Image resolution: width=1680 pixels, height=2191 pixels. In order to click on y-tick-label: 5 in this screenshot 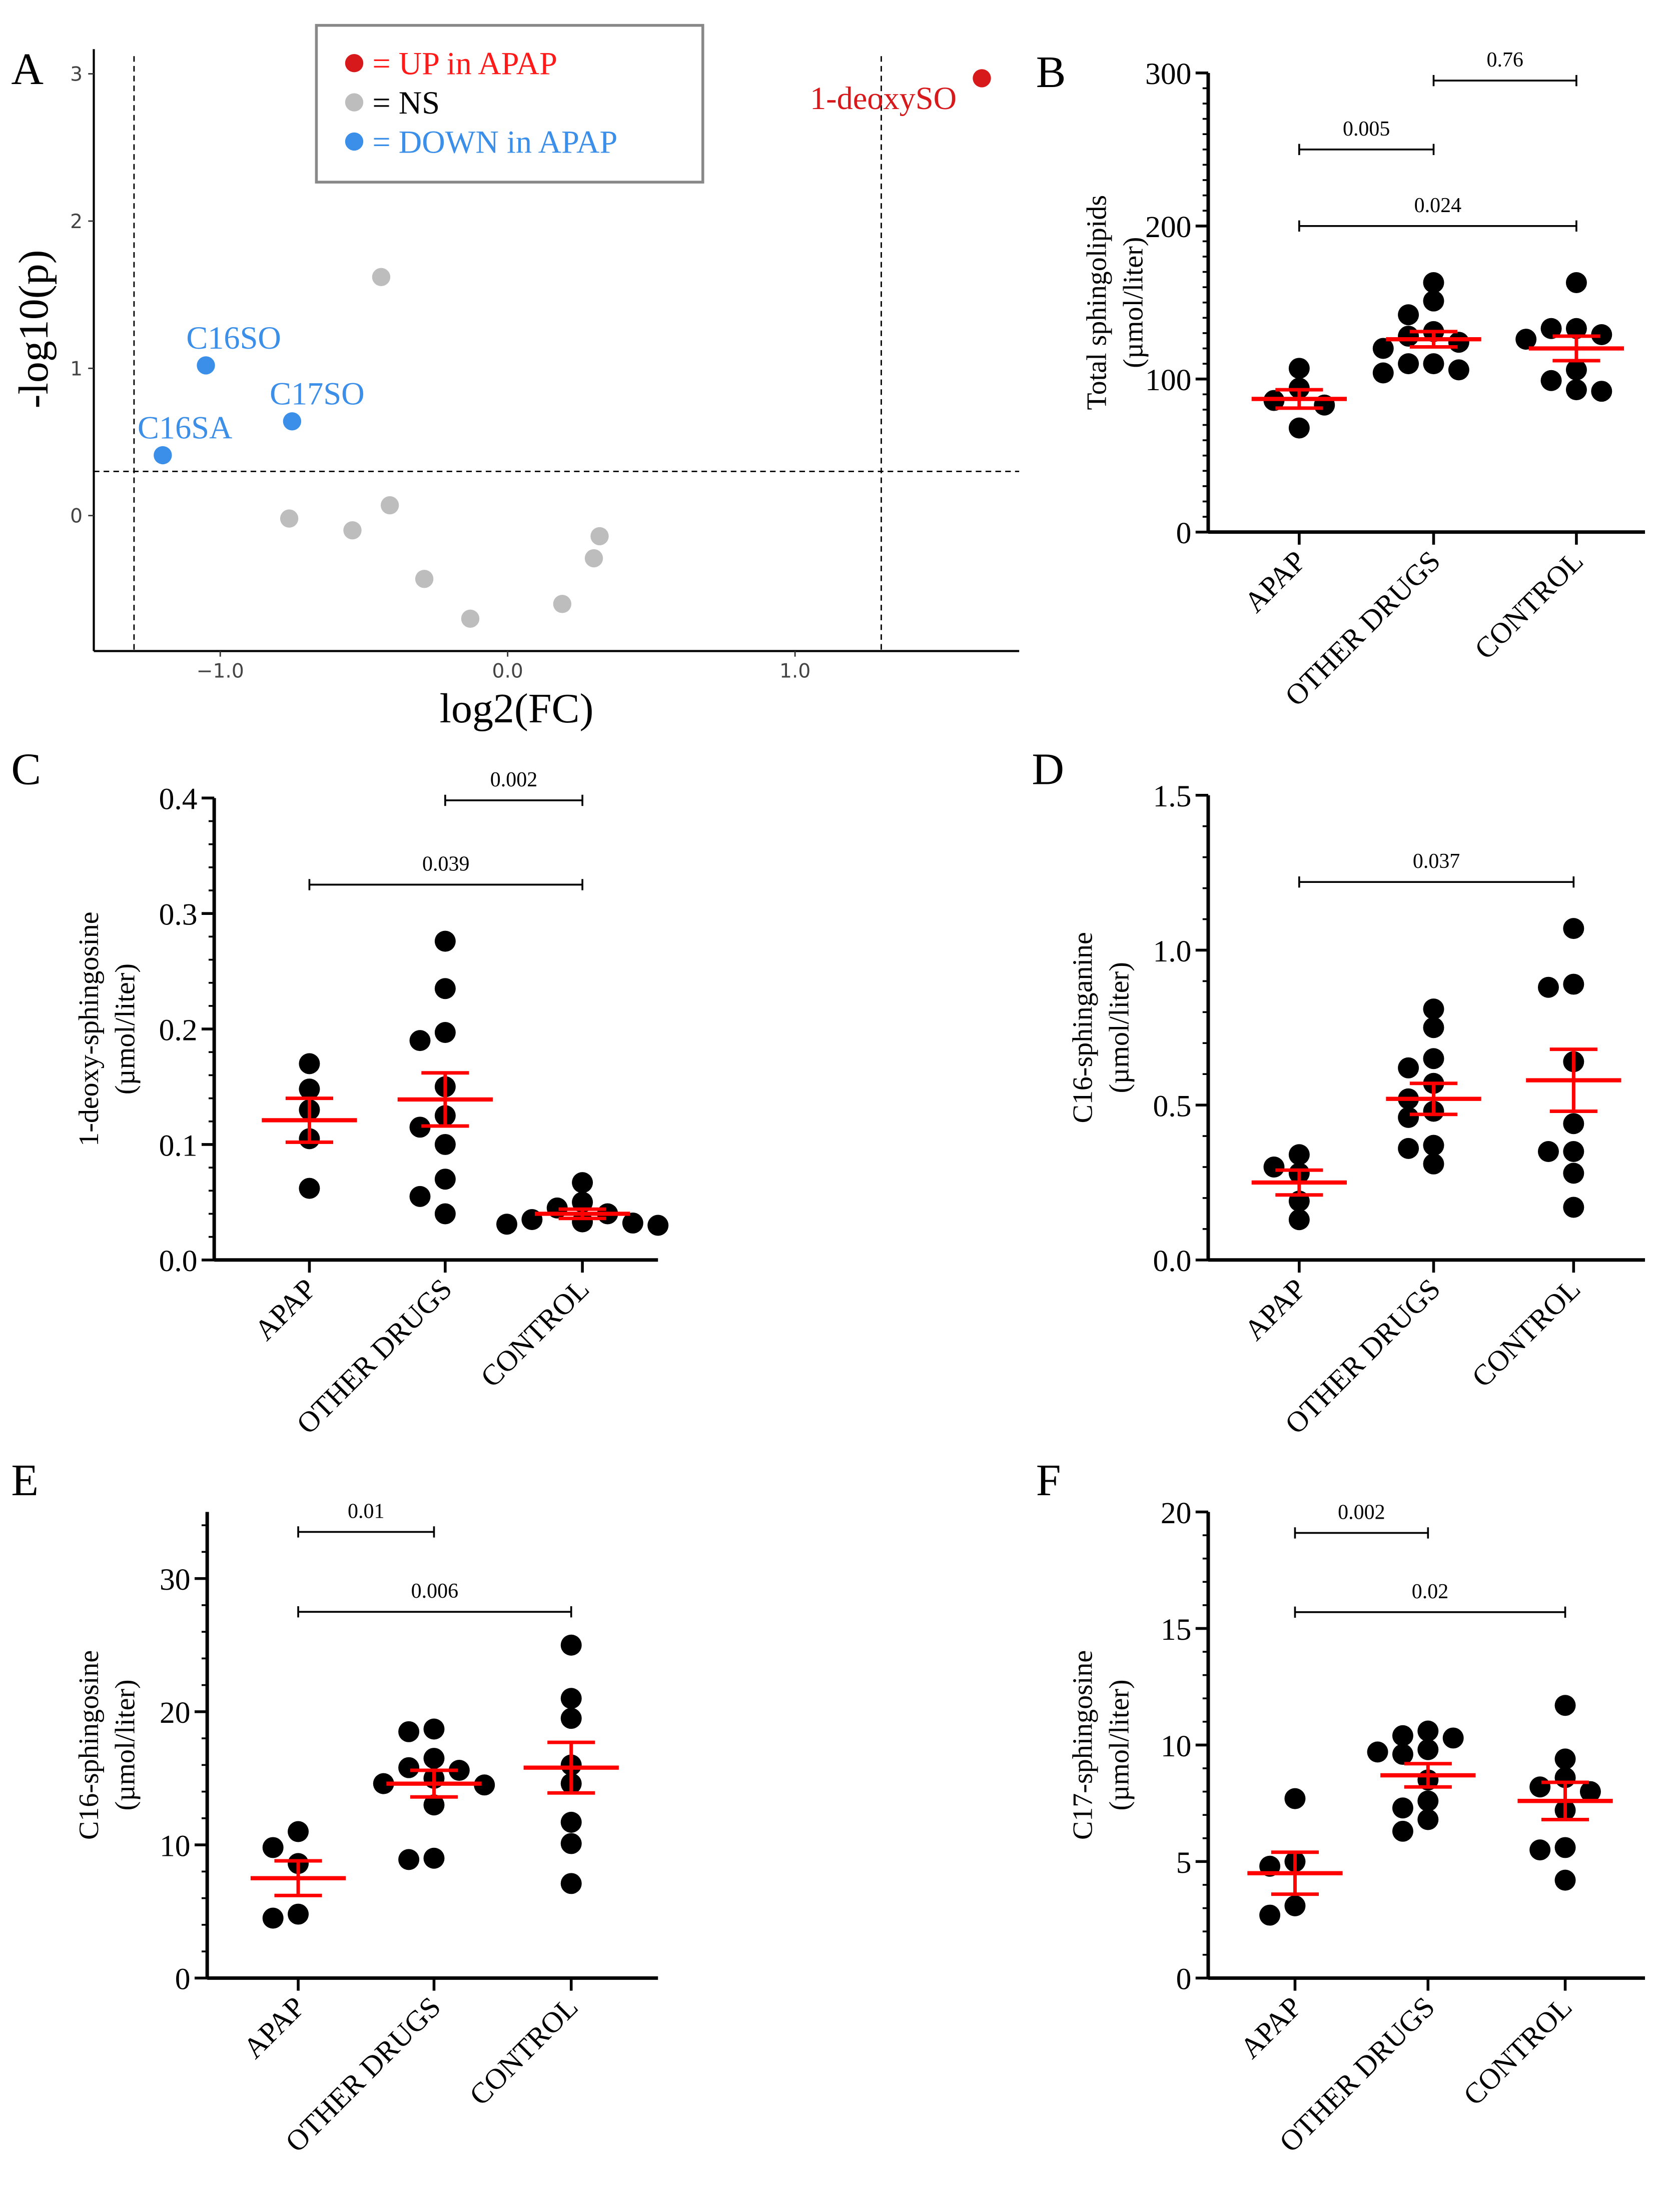, I will do `click(1184, 1863)`.